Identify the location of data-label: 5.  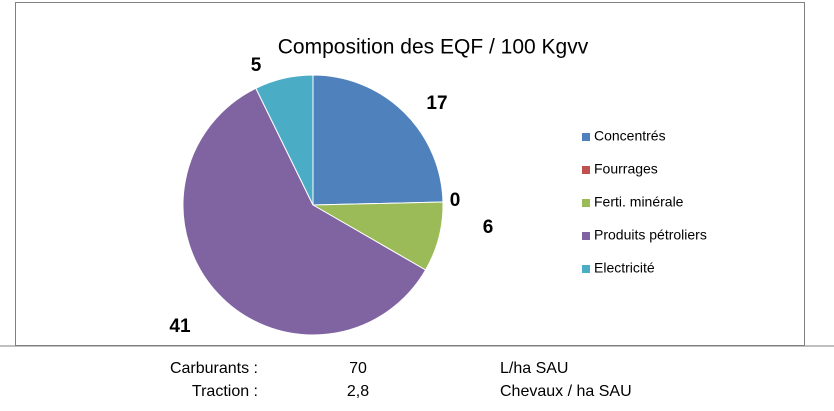
(256, 65).